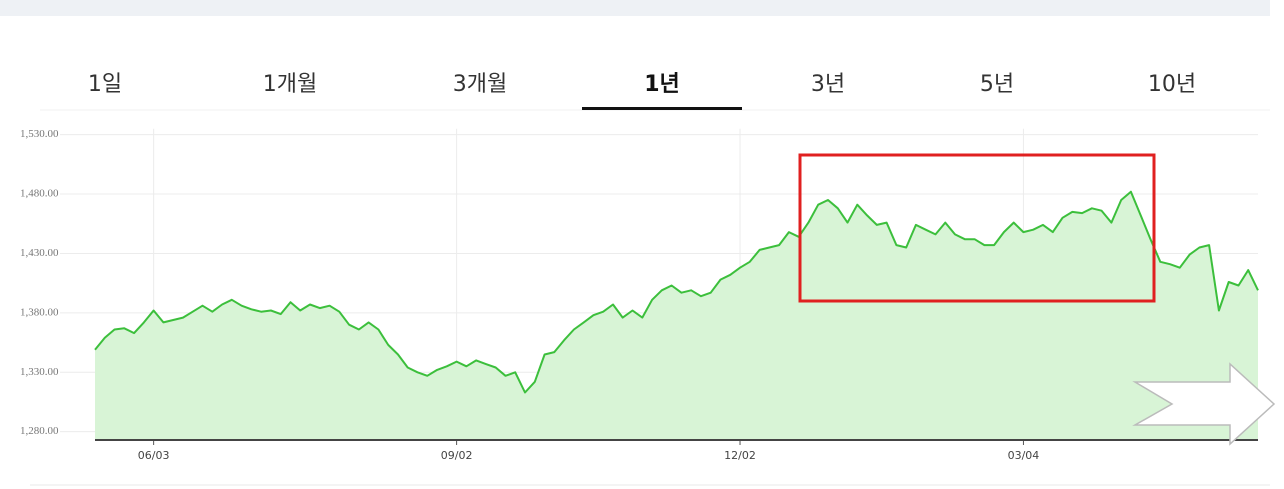  Describe the element at coordinates (662, 108) in the screenshot. I see `tab-underline` at that location.